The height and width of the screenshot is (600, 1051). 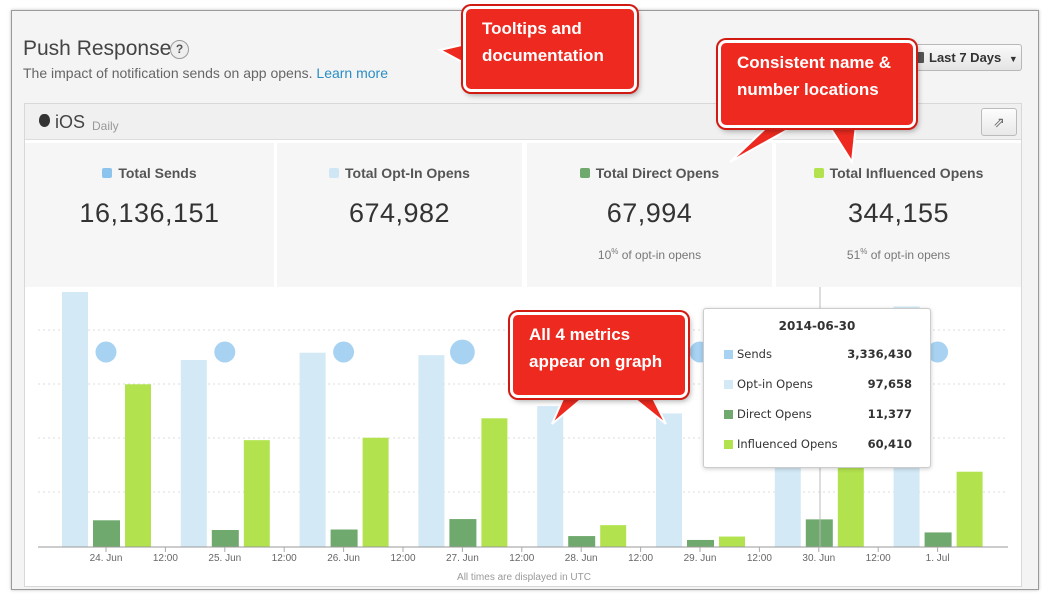 I want to click on tooltip-row-sends: Sends 3,336,430, so click(x=818, y=355).